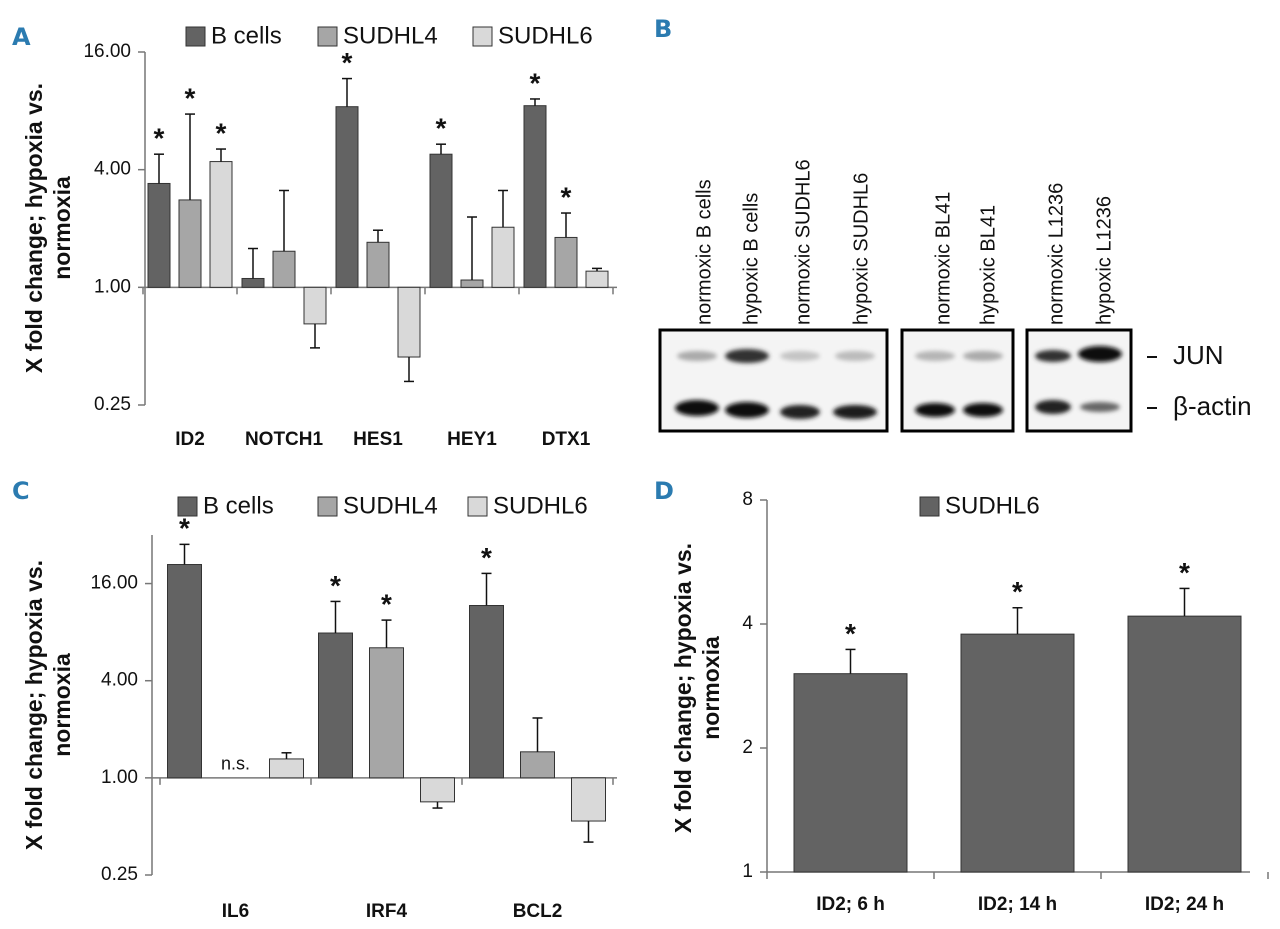 The height and width of the screenshot is (929, 1280). What do you see at coordinates (1198, 355) in the screenshot?
I see `band-label: JUN` at bounding box center [1198, 355].